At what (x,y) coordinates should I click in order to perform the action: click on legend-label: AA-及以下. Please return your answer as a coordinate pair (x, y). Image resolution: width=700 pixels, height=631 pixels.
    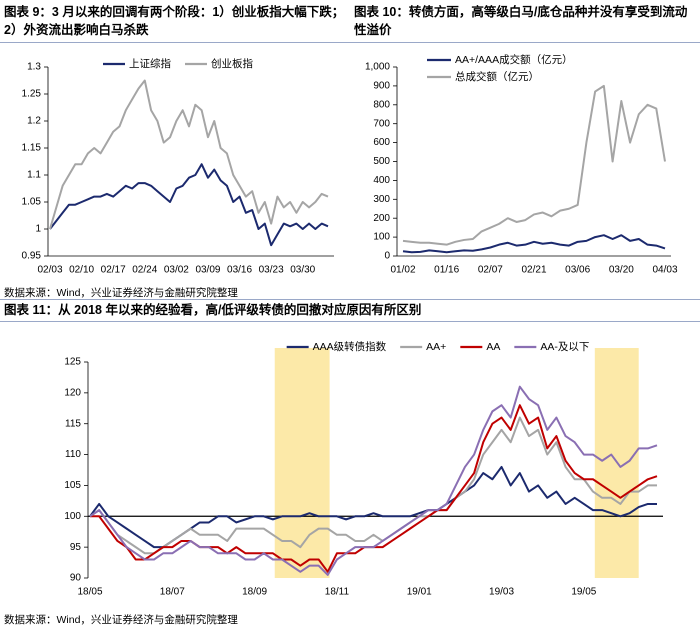
    Looking at the image, I should click on (564, 347).